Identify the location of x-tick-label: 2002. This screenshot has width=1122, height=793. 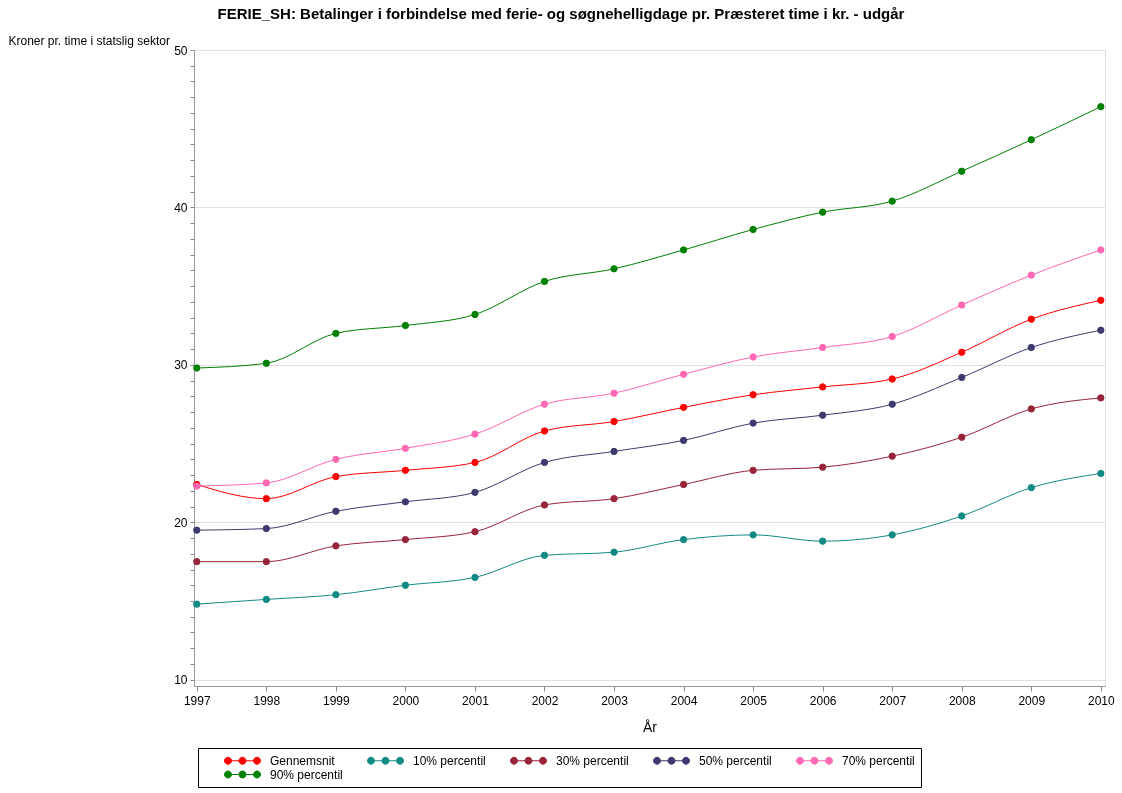
(545, 700).